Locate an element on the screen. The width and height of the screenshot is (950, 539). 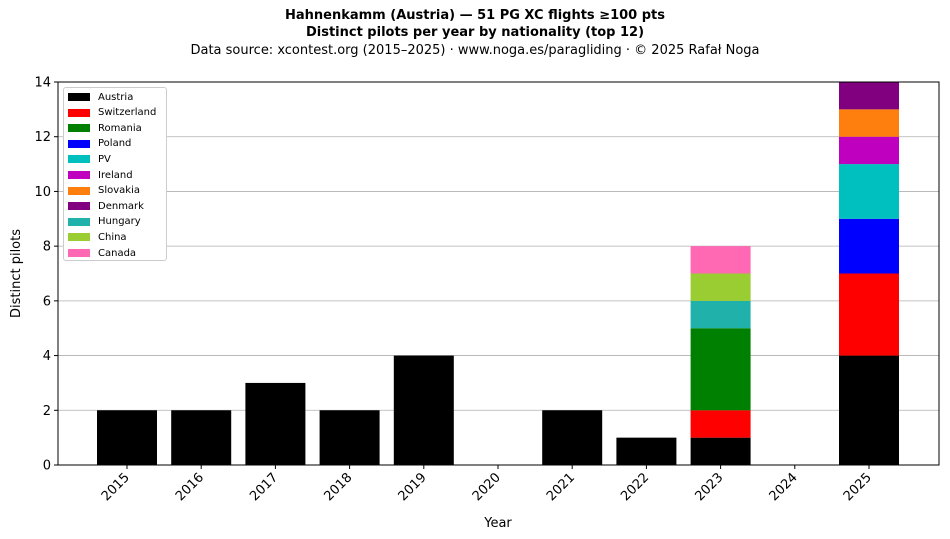
bar-segment-austria-2017 is located at coordinates (275, 423).